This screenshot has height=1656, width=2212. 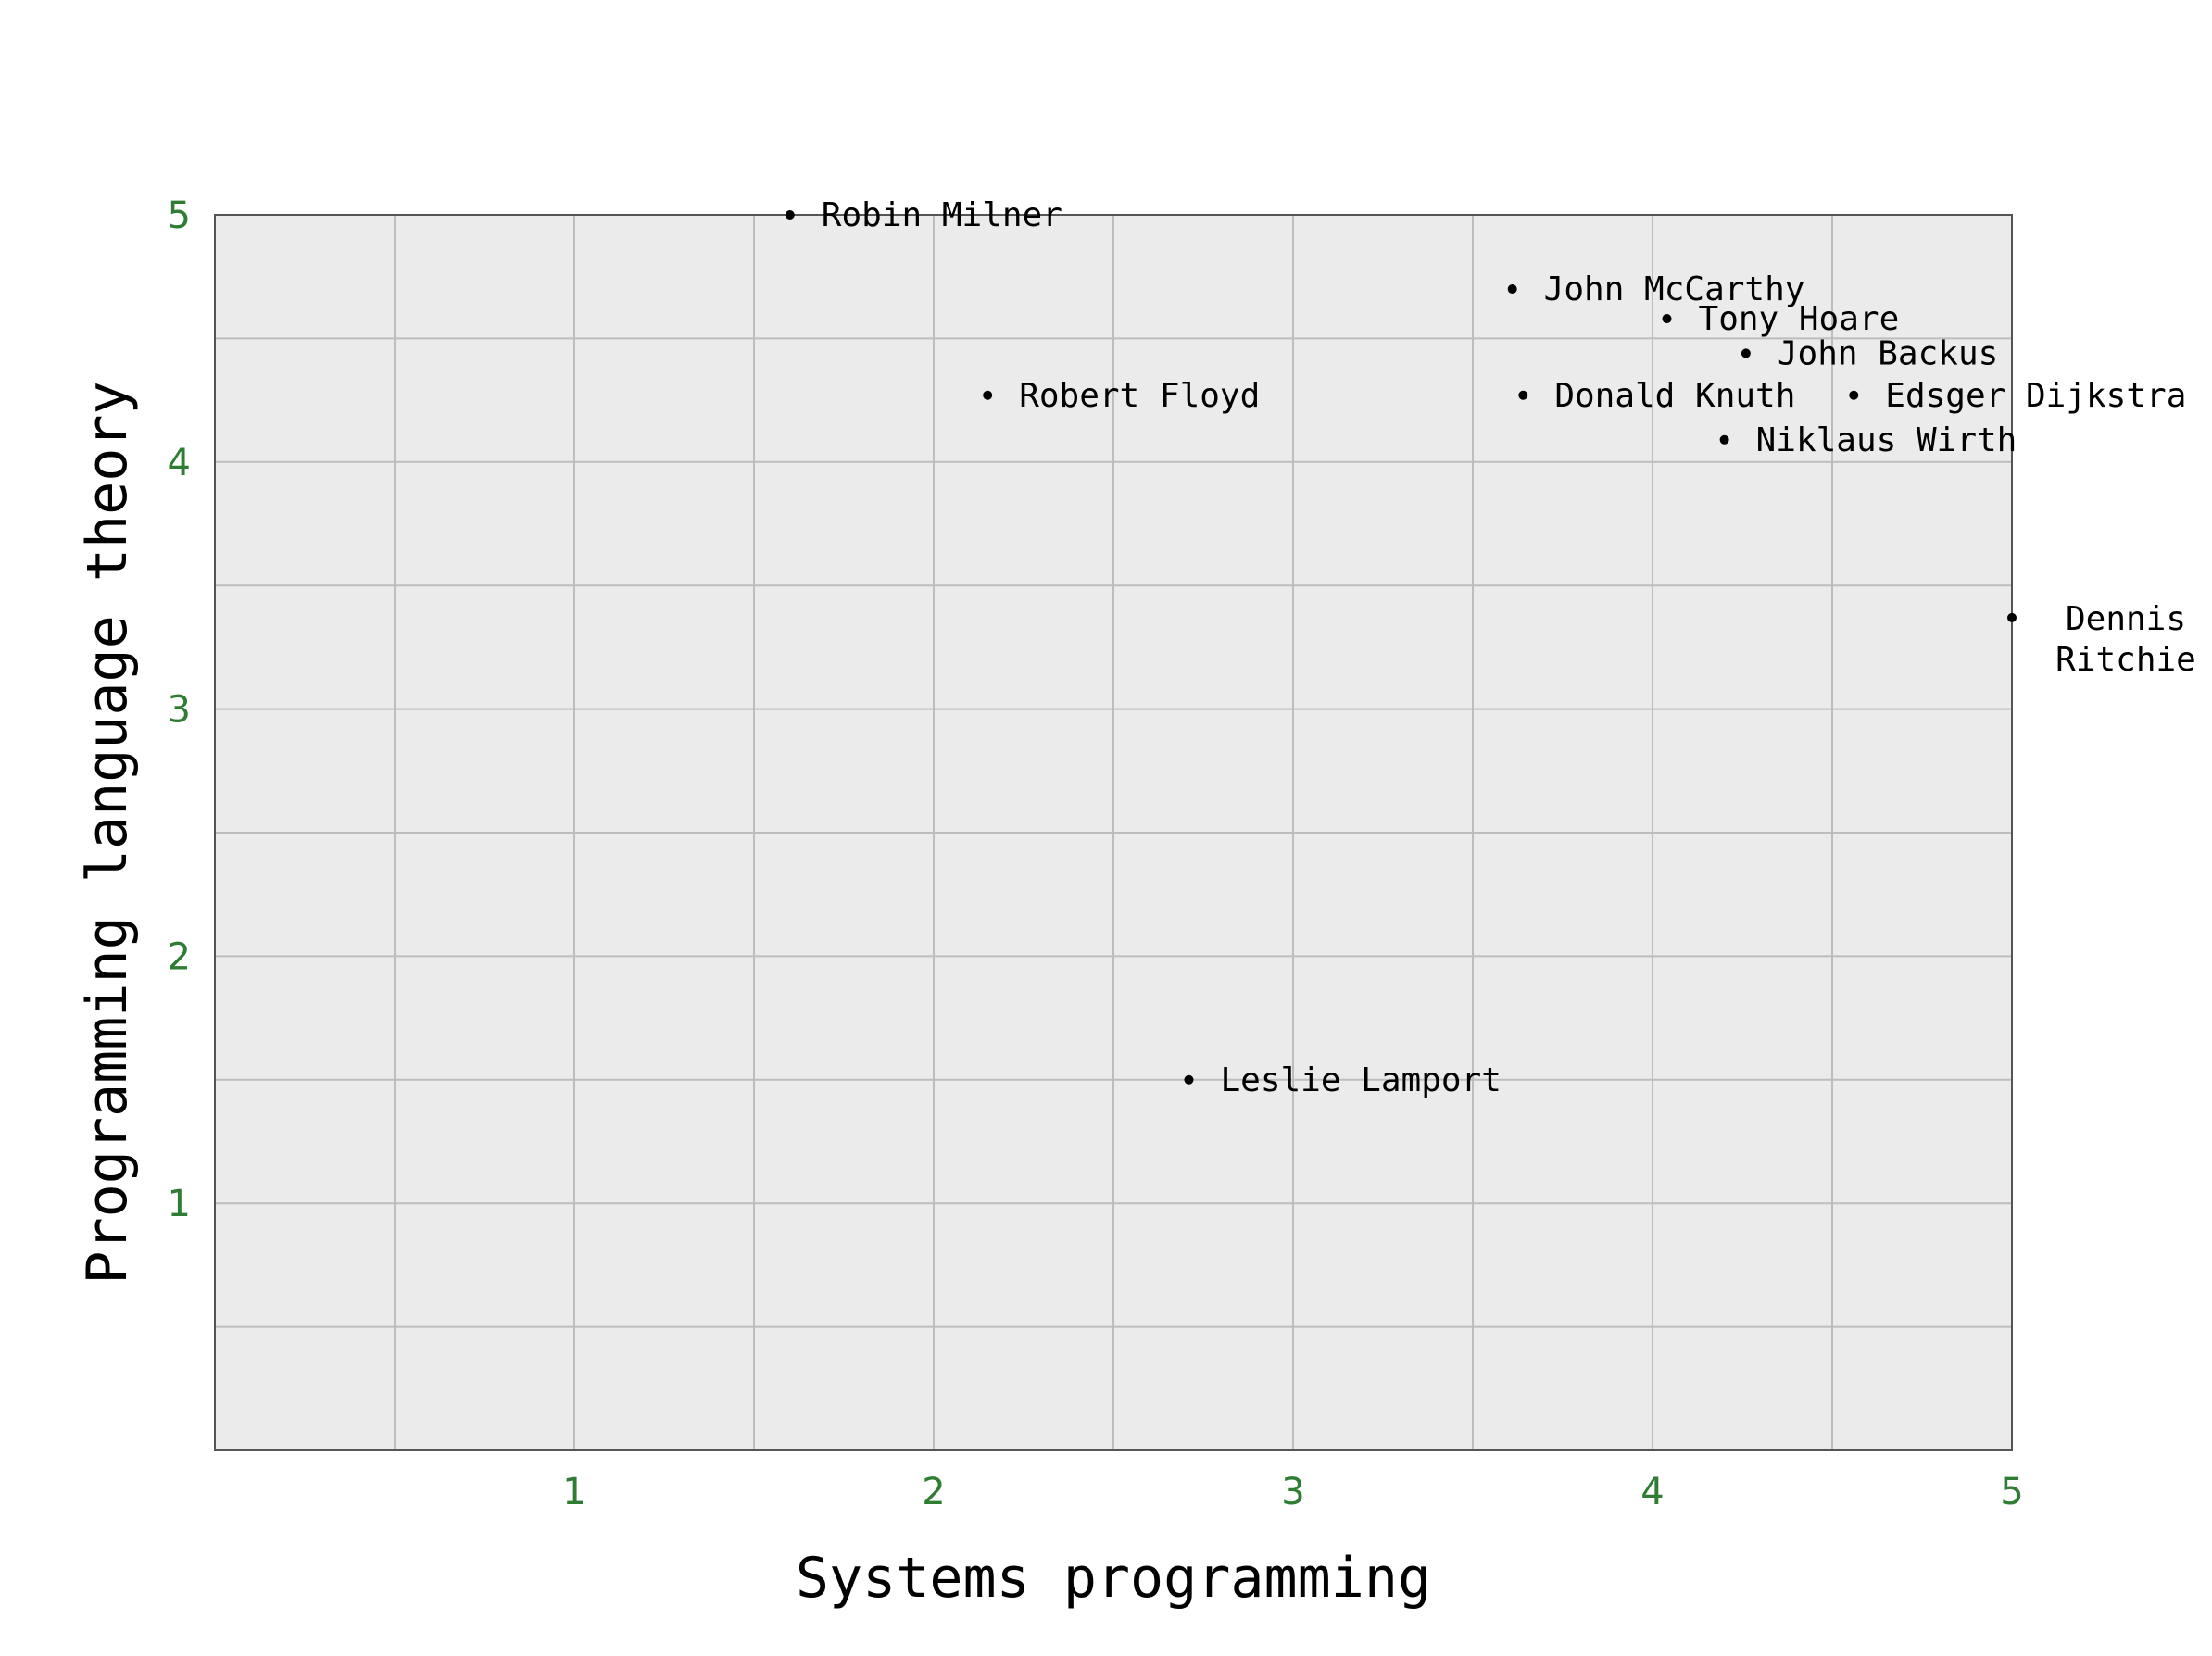 I want to click on x-tick-label: 3, so click(x=1293, y=1492).